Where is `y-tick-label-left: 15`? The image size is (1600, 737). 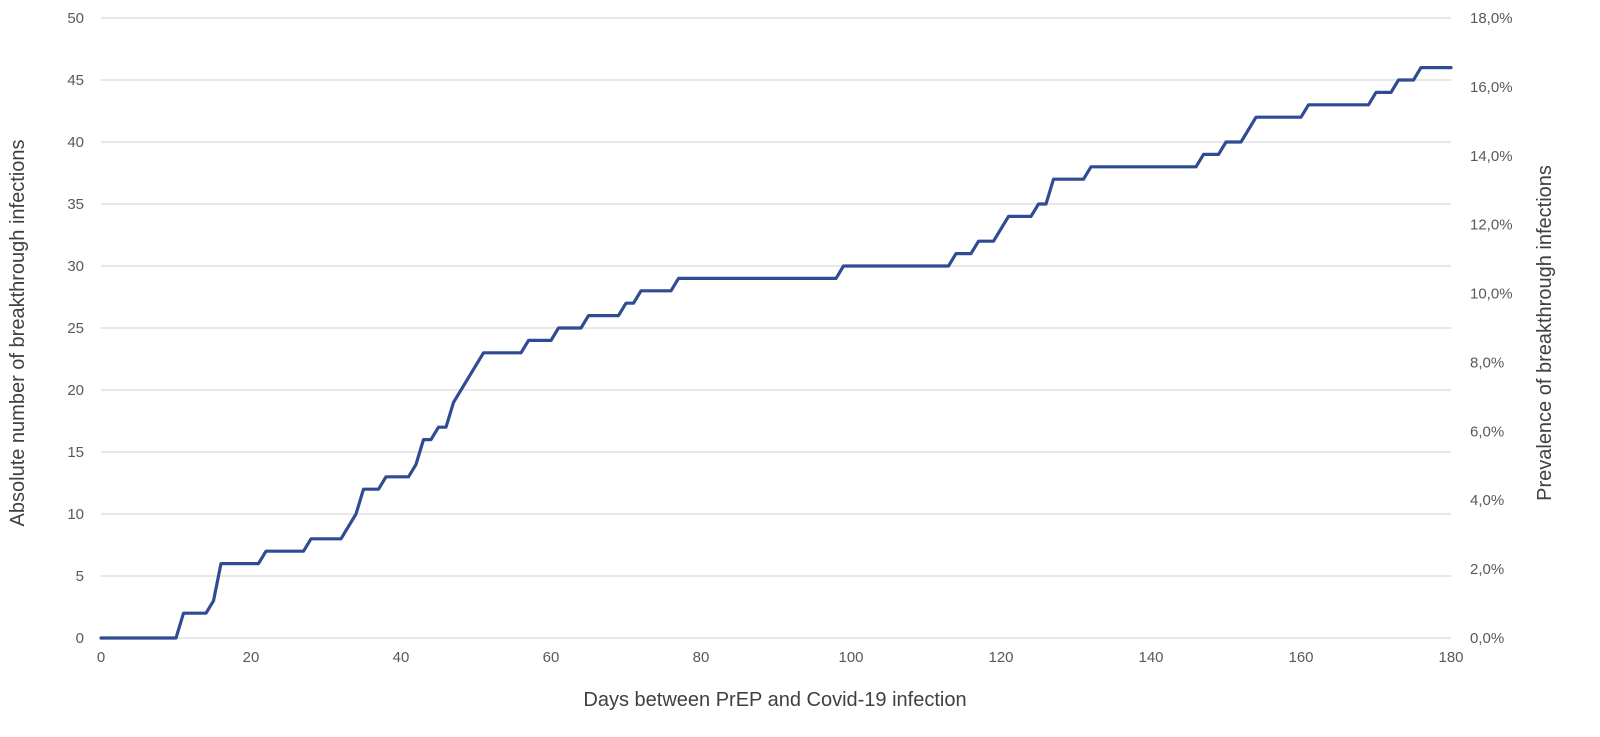
y-tick-label-left: 15 is located at coordinates (75, 452).